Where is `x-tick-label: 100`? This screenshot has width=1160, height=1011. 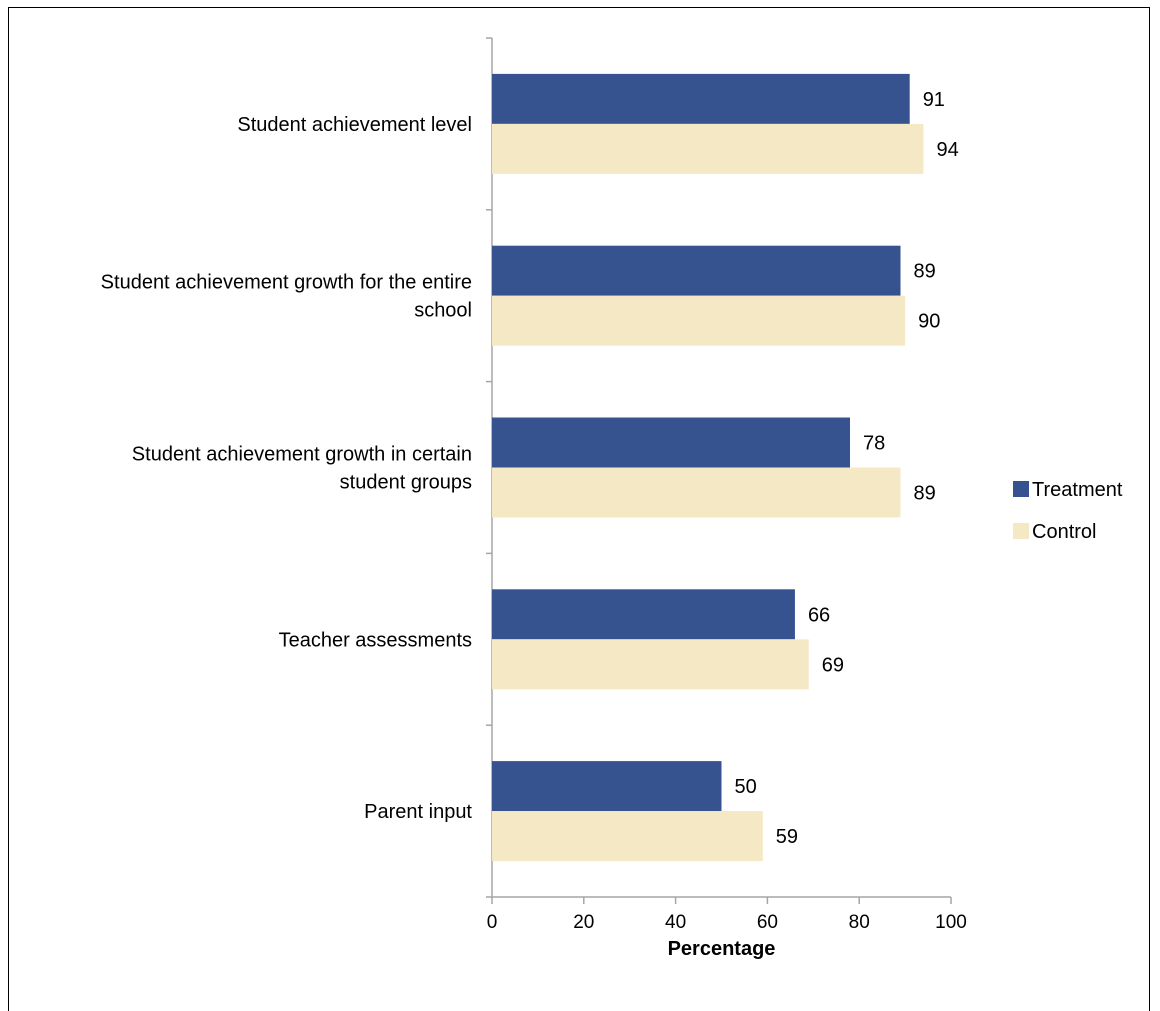
x-tick-label: 100 is located at coordinates (951, 922).